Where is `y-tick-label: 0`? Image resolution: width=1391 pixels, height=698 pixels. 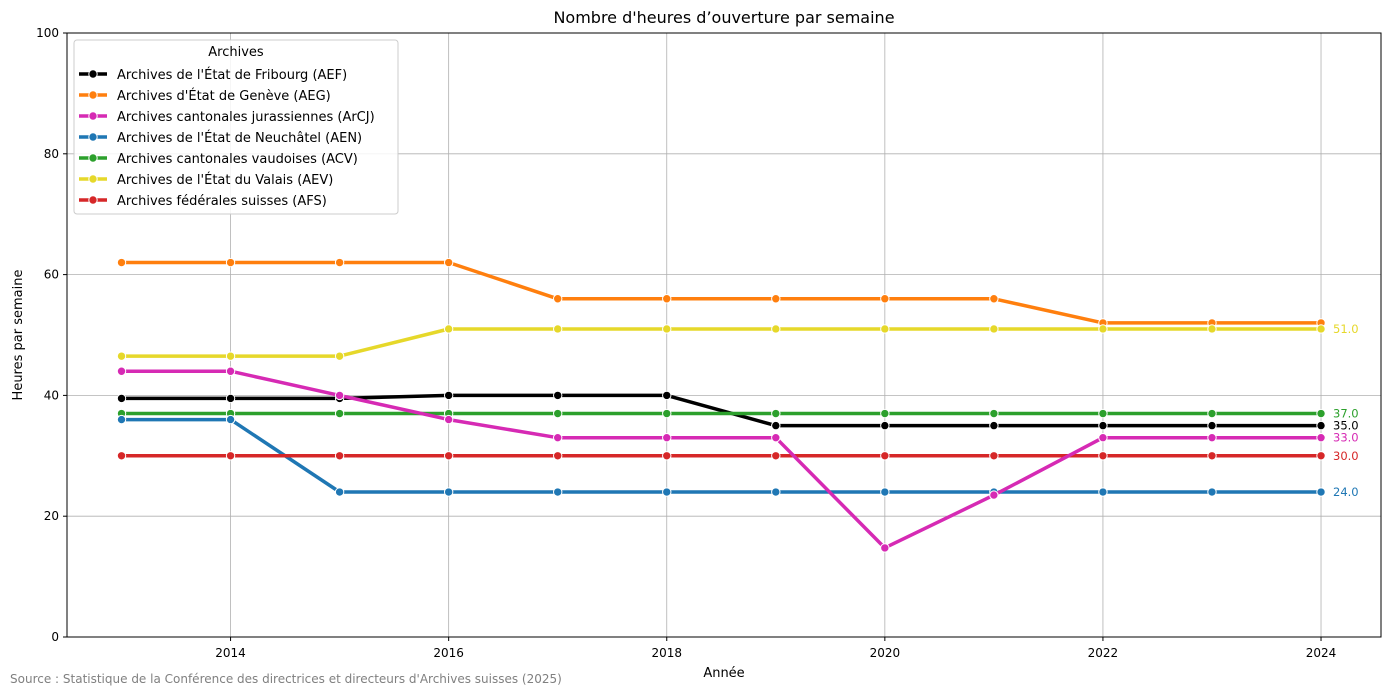
y-tick-label: 0 is located at coordinates (55, 637).